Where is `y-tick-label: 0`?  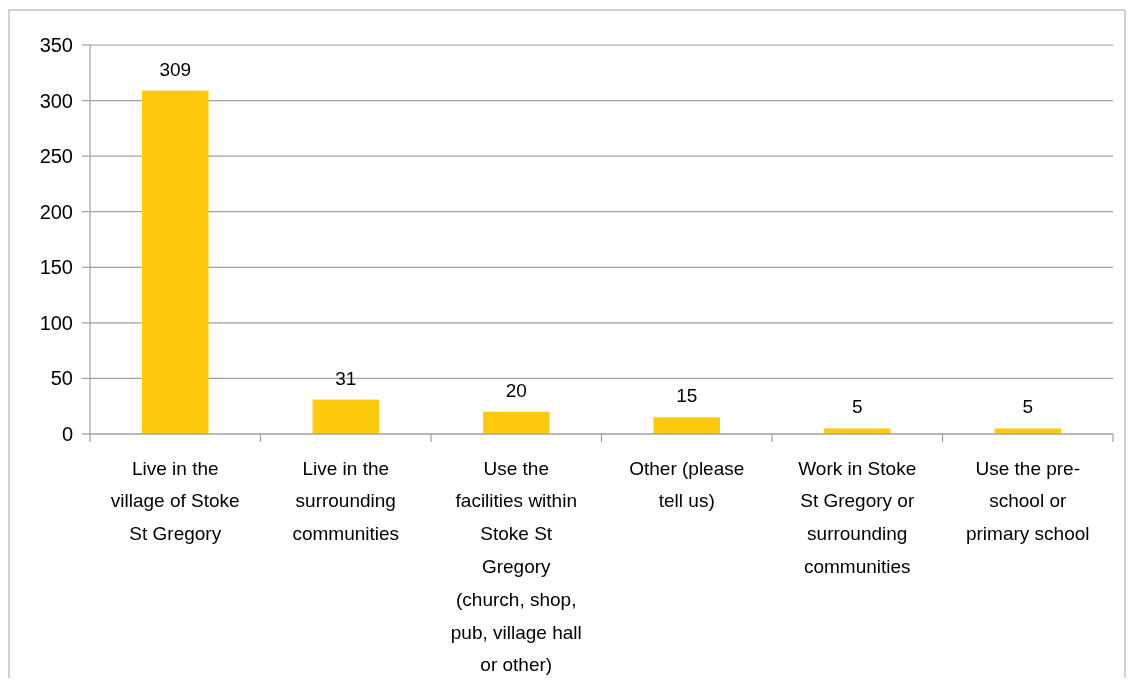 y-tick-label: 0 is located at coordinates (67, 434).